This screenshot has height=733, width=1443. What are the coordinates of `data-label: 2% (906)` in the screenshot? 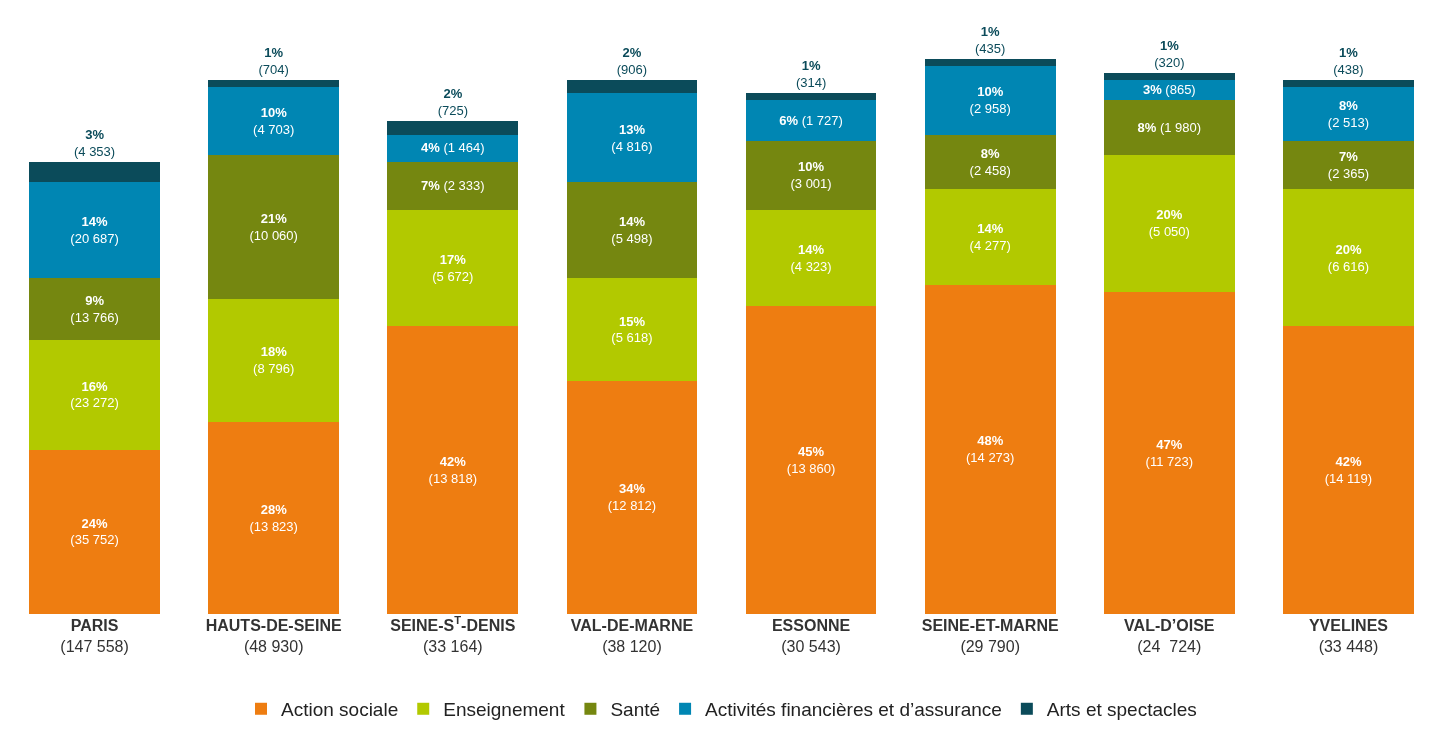 It's located at (632, 60).